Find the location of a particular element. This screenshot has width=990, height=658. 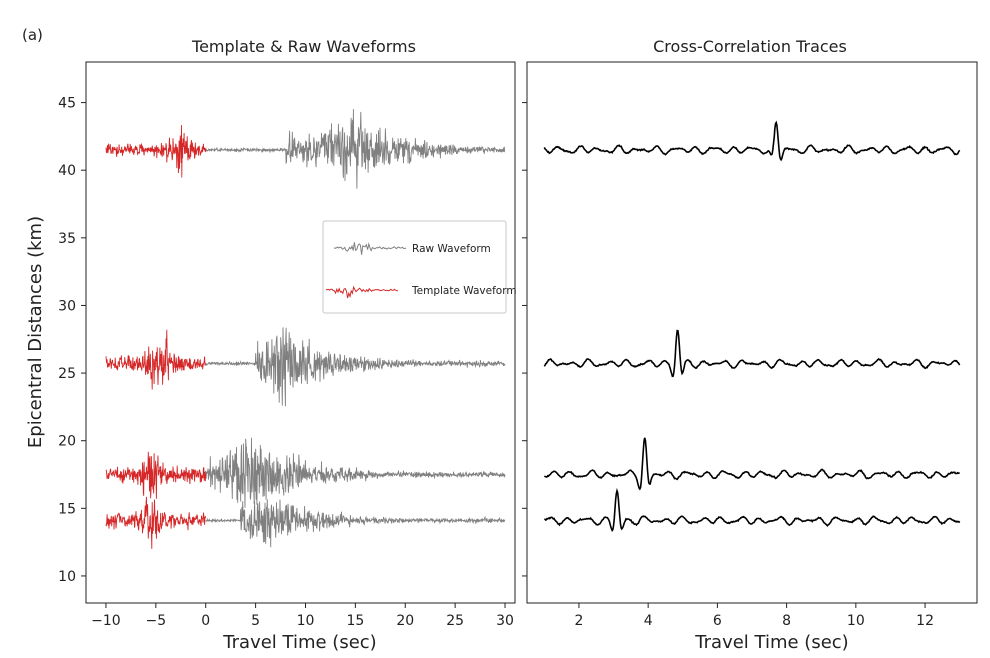

left-x-tick-label: 5 is located at coordinates (255, 621).